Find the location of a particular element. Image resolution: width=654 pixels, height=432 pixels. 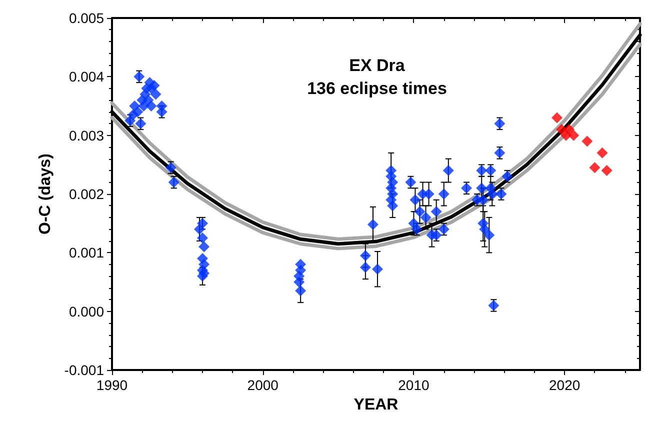

y-tick-label: 0.000 is located at coordinates (86, 311).